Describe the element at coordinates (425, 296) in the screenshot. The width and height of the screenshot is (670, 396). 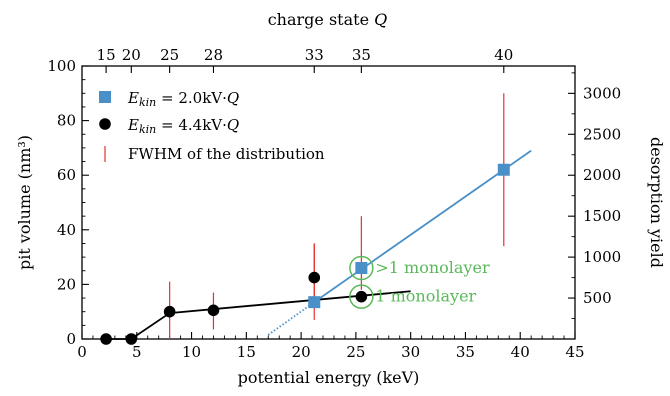
I see `annotation-label: 1 monolayer` at that location.